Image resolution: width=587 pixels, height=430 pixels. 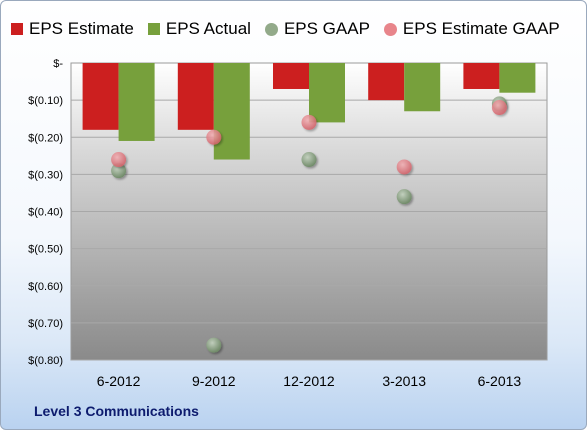 I want to click on legend-swatch-eps-gaap, so click(x=271, y=29).